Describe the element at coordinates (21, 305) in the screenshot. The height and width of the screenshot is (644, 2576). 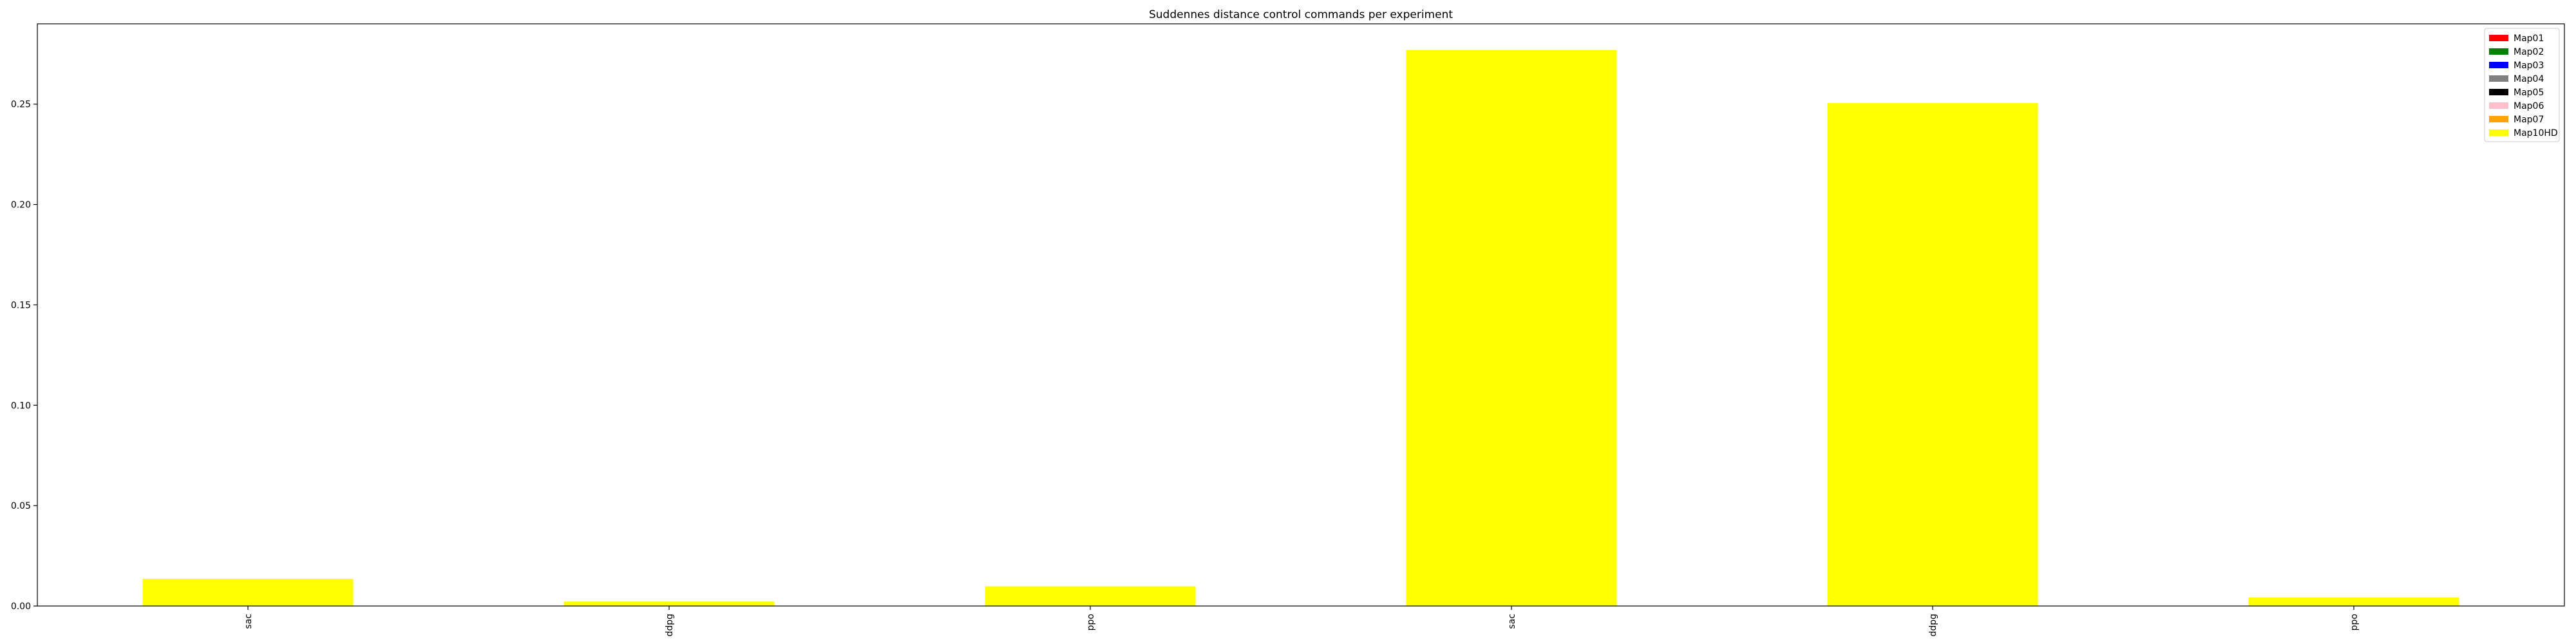
I see `y-tick-label: 0.15` at that location.